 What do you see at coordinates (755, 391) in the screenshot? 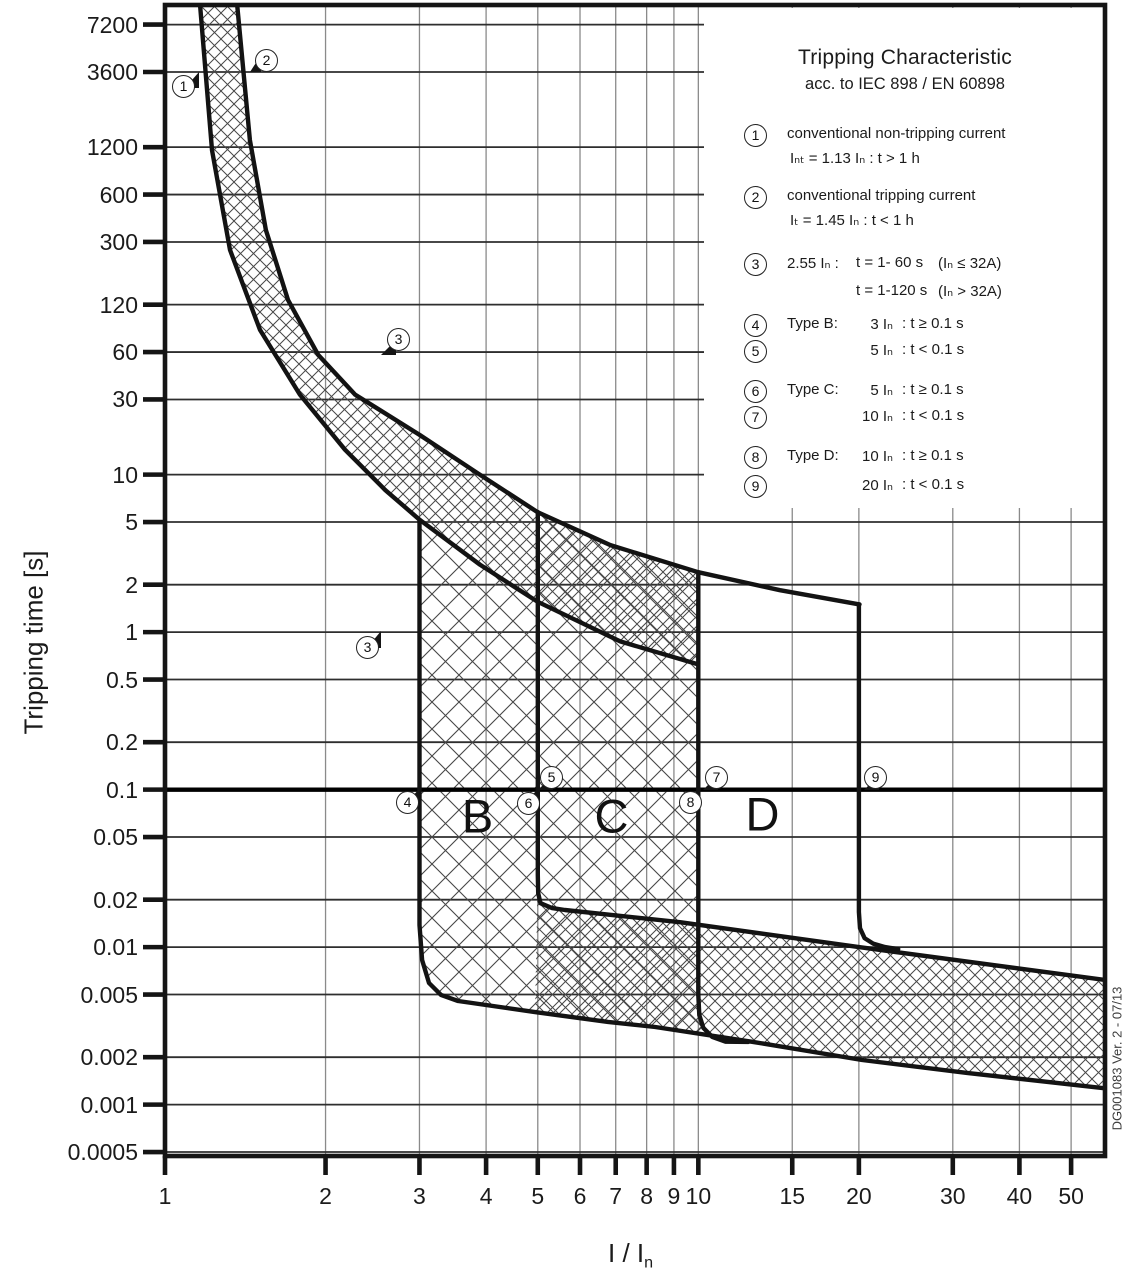
I see `legend-item-number: 6` at bounding box center [755, 391].